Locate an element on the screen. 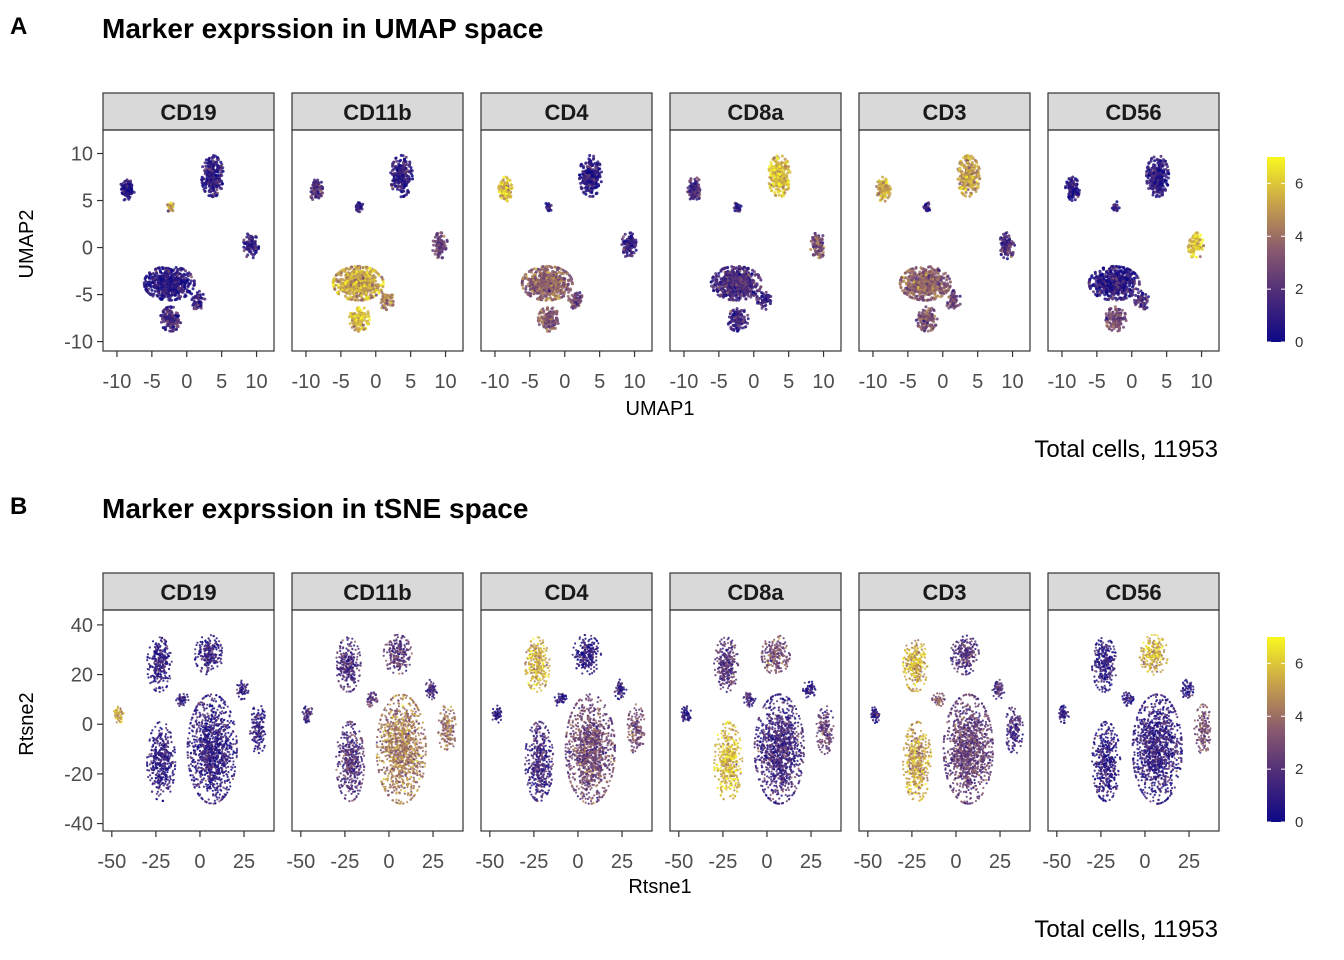 The image size is (1344, 960). facet-strip is located at coordinates (188, 111).